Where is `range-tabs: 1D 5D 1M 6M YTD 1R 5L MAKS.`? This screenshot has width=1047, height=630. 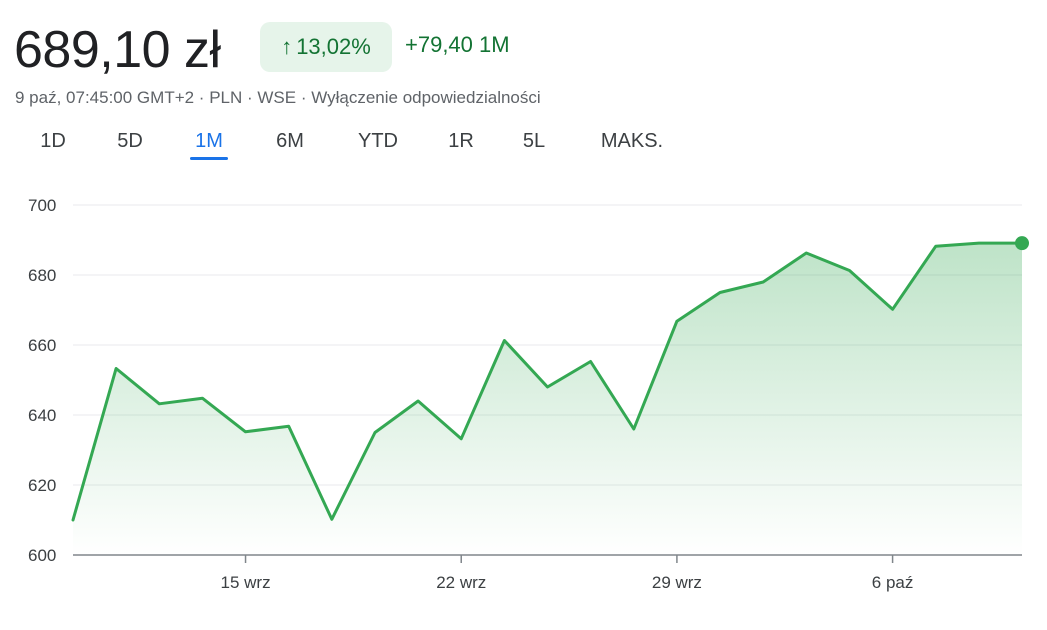
range-tabs: 1D 5D 1M 6M YTD 1R 5L MAKS. is located at coordinates (380, 146).